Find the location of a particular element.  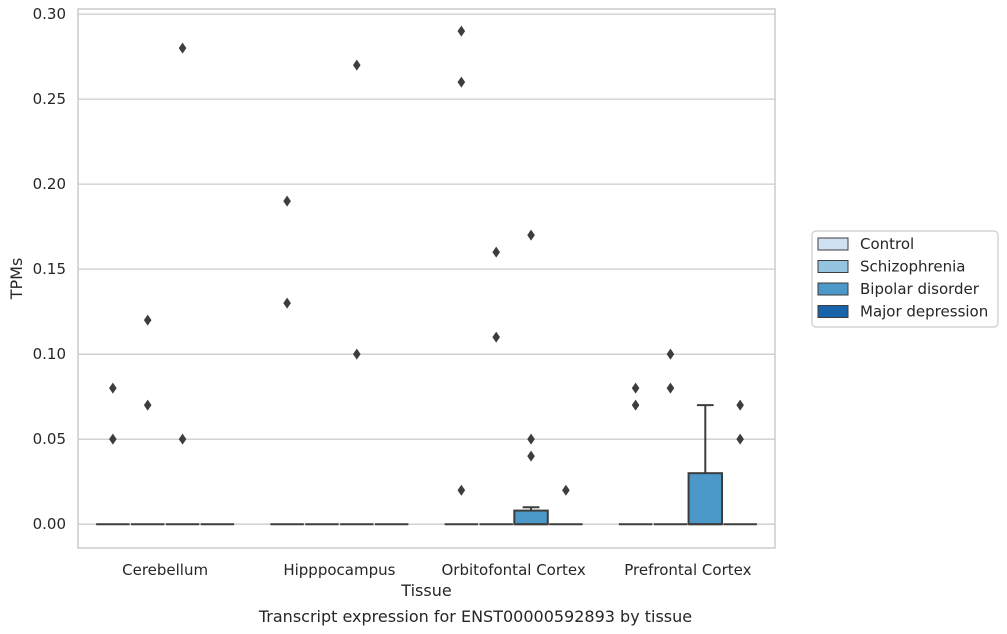

legend-entry: Schizophrenia is located at coordinates (912, 267).